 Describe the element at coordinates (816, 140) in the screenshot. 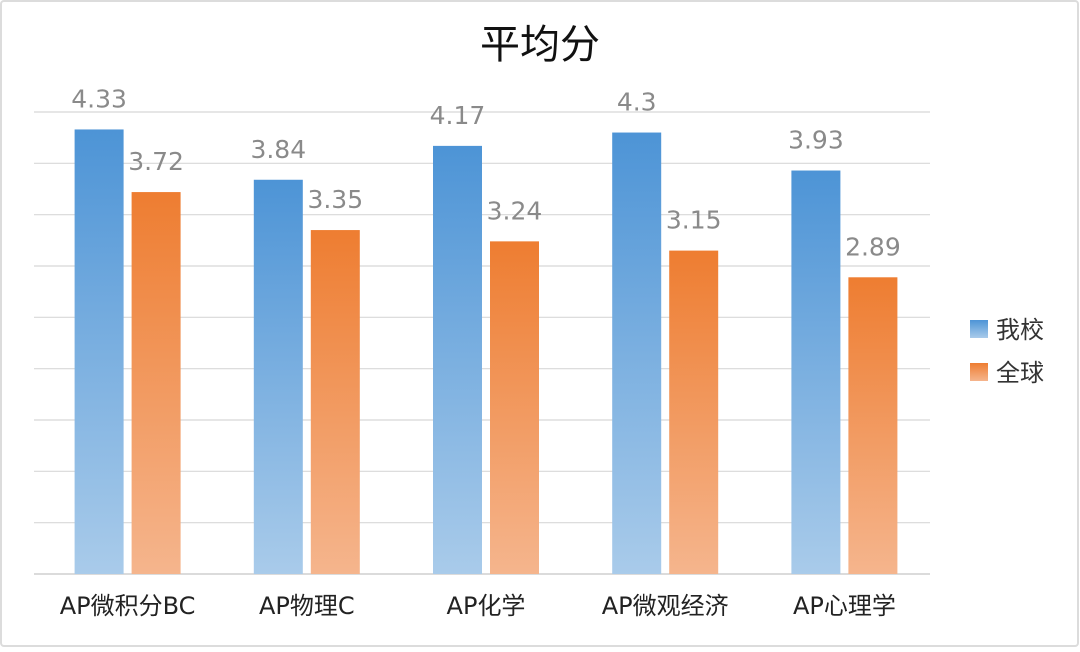

I see `data-label: 3.93` at that location.